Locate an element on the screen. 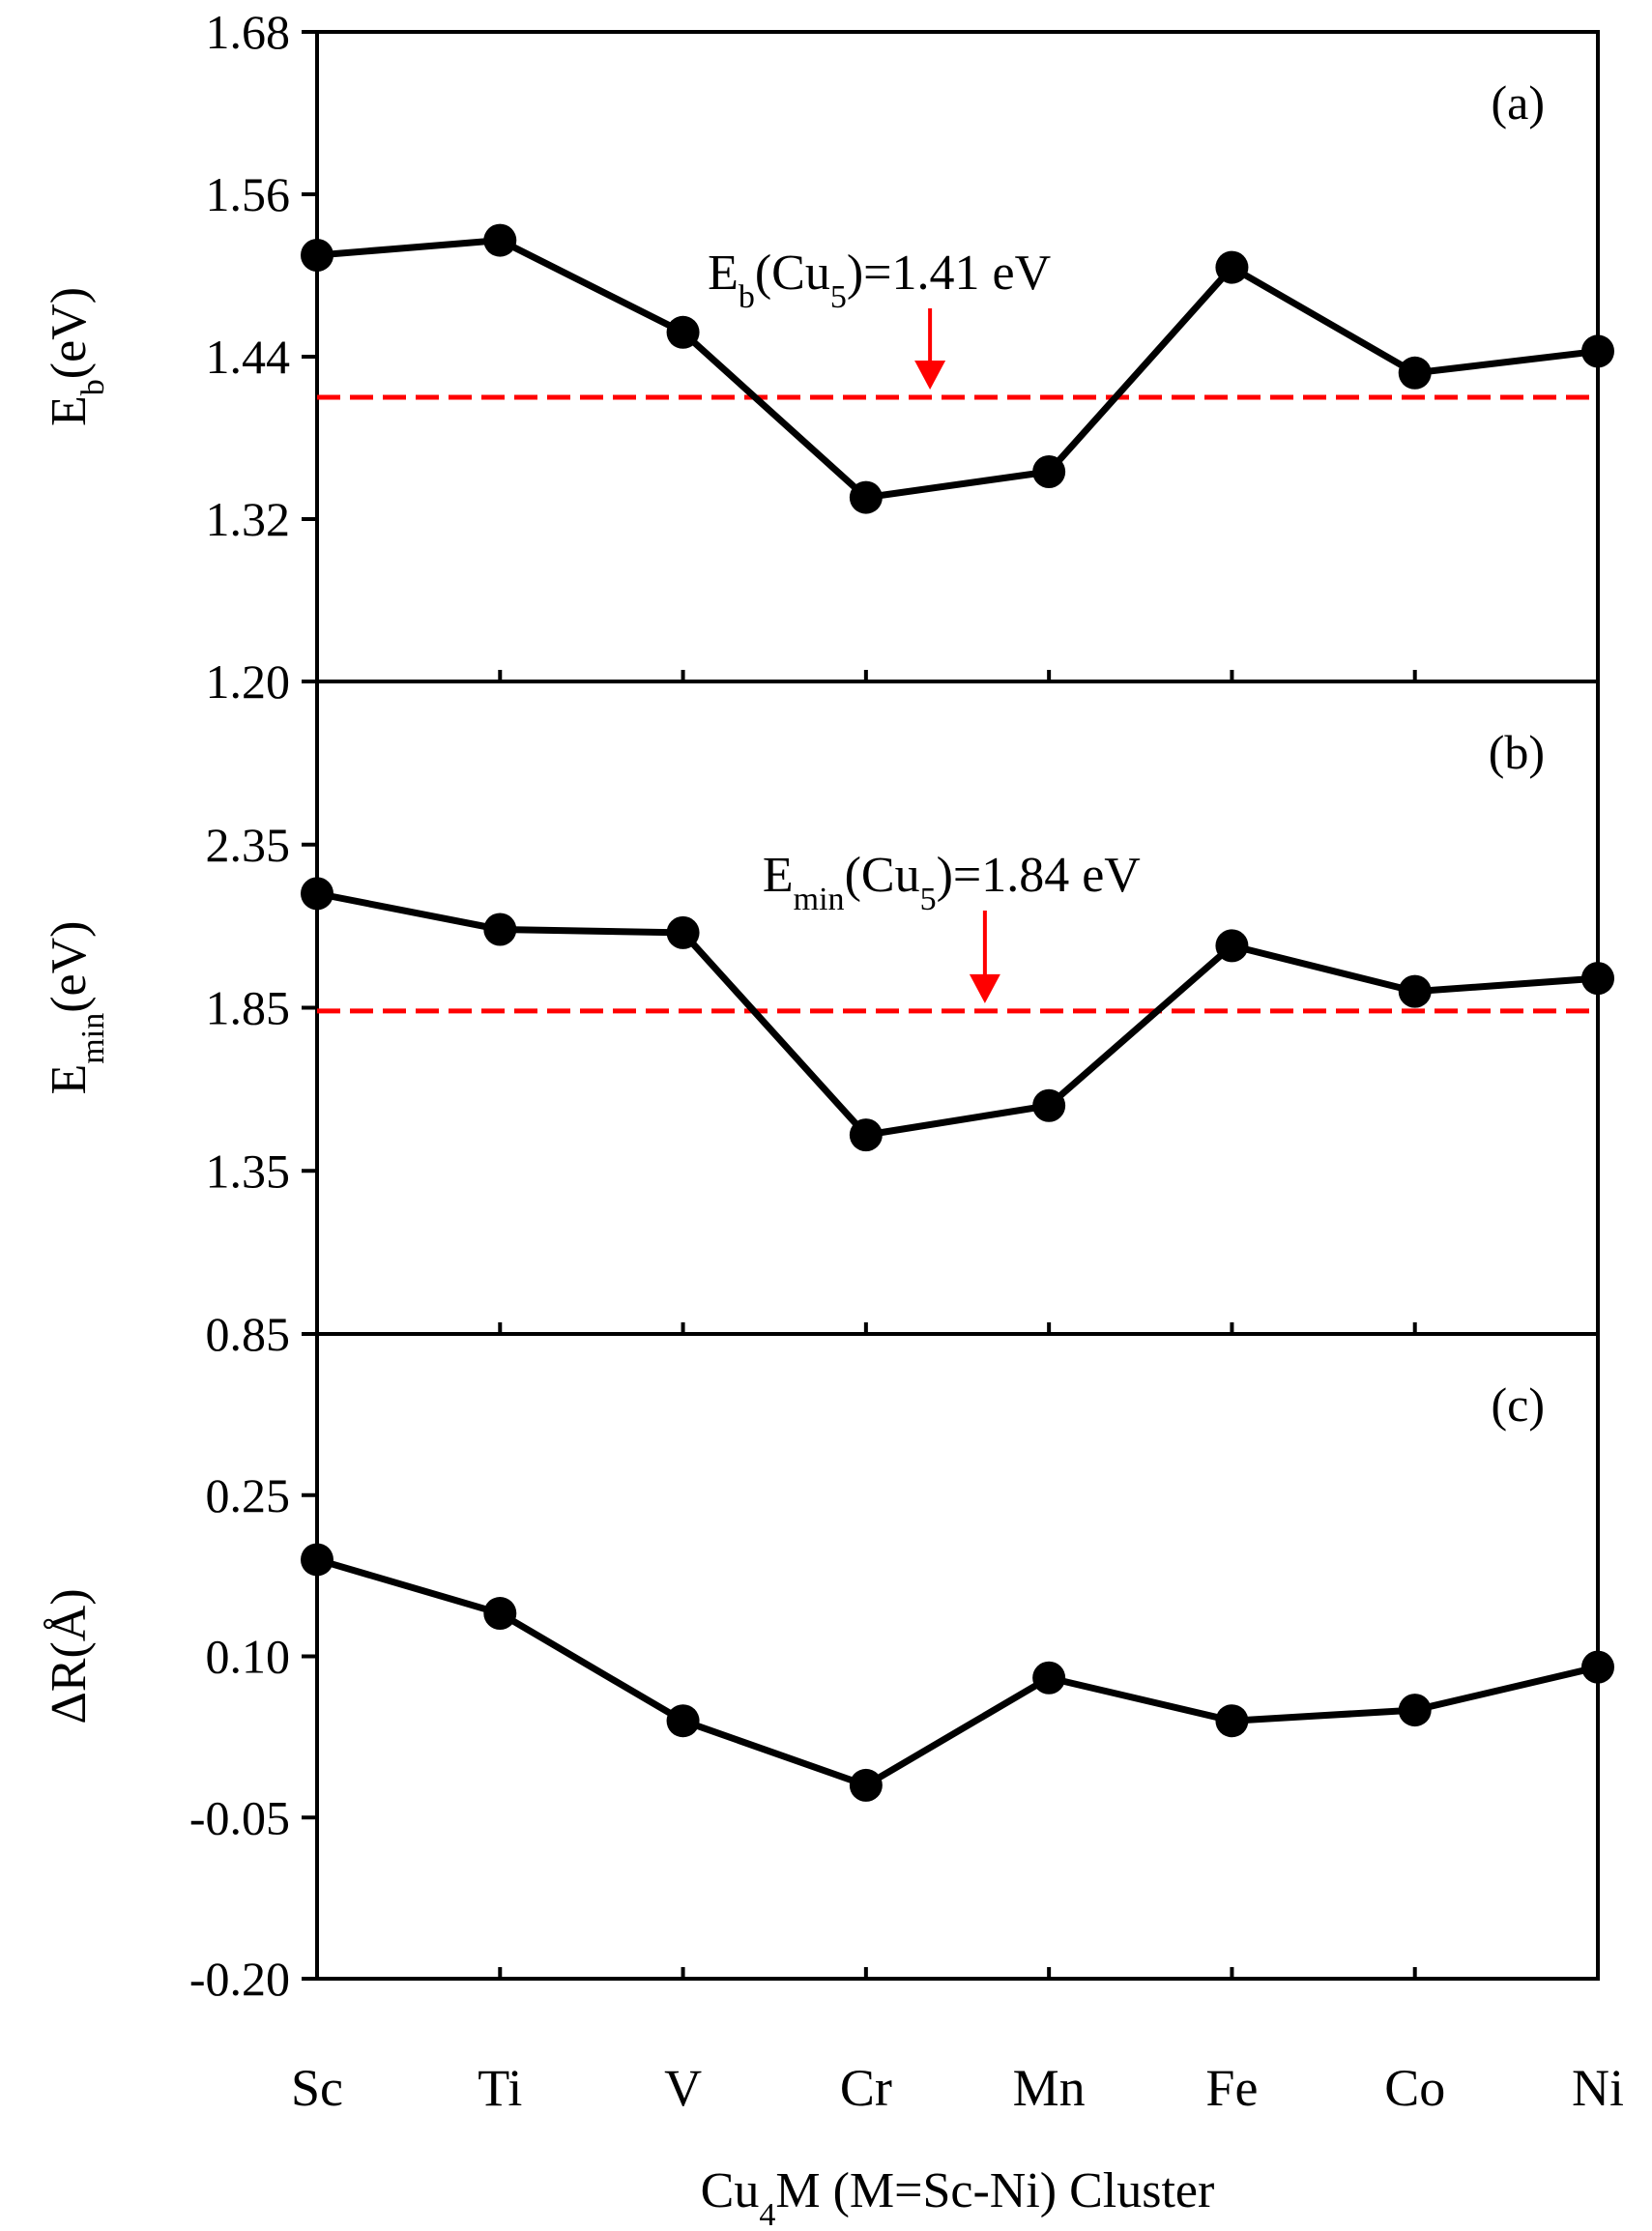 The image size is (1652, 2231). x-category-label-ni: Ni is located at coordinates (1598, 2088).